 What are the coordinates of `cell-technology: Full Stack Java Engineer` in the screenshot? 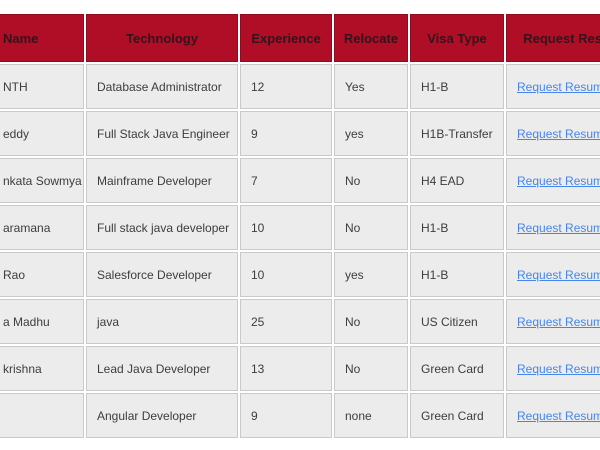 It's located at (162, 133).